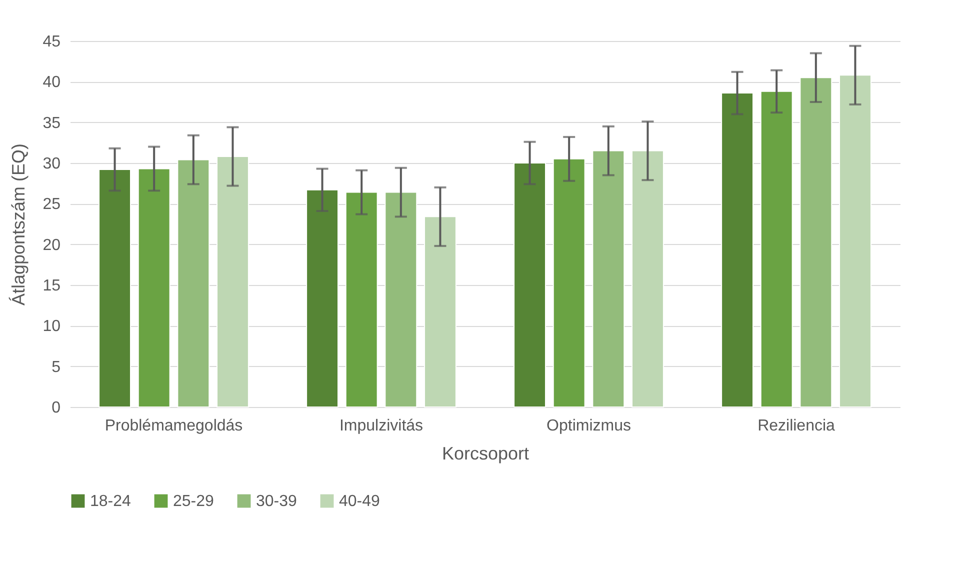 The image size is (957, 582). What do you see at coordinates (56, 367) in the screenshot?
I see `y-tick-label: 5` at bounding box center [56, 367].